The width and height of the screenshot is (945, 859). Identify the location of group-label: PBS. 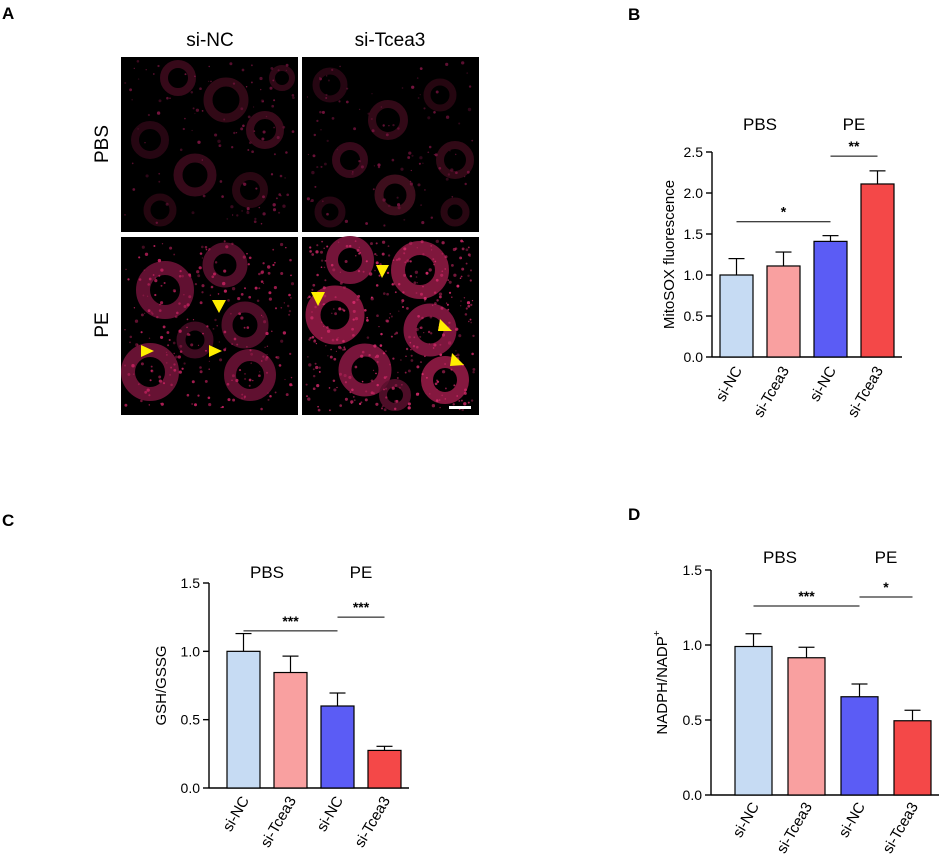
(760, 124).